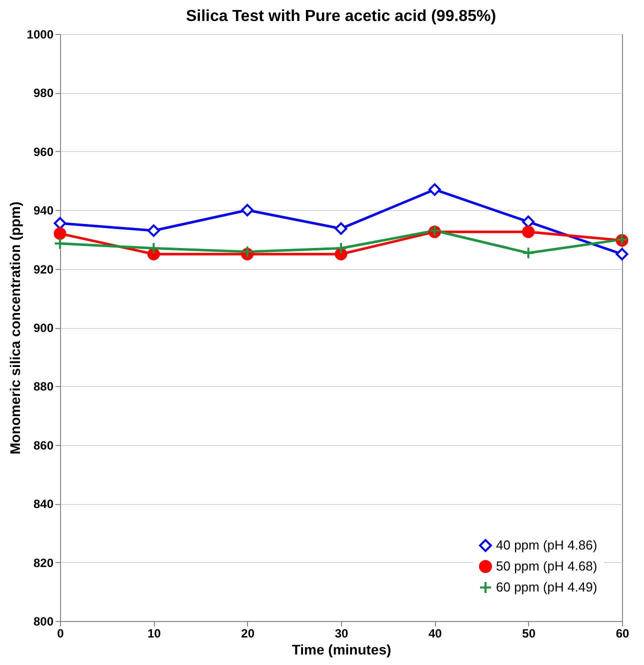 This screenshot has width=644, height=665. Describe the element at coordinates (43, 269) in the screenshot. I see `y-tick-label: 920` at that location.